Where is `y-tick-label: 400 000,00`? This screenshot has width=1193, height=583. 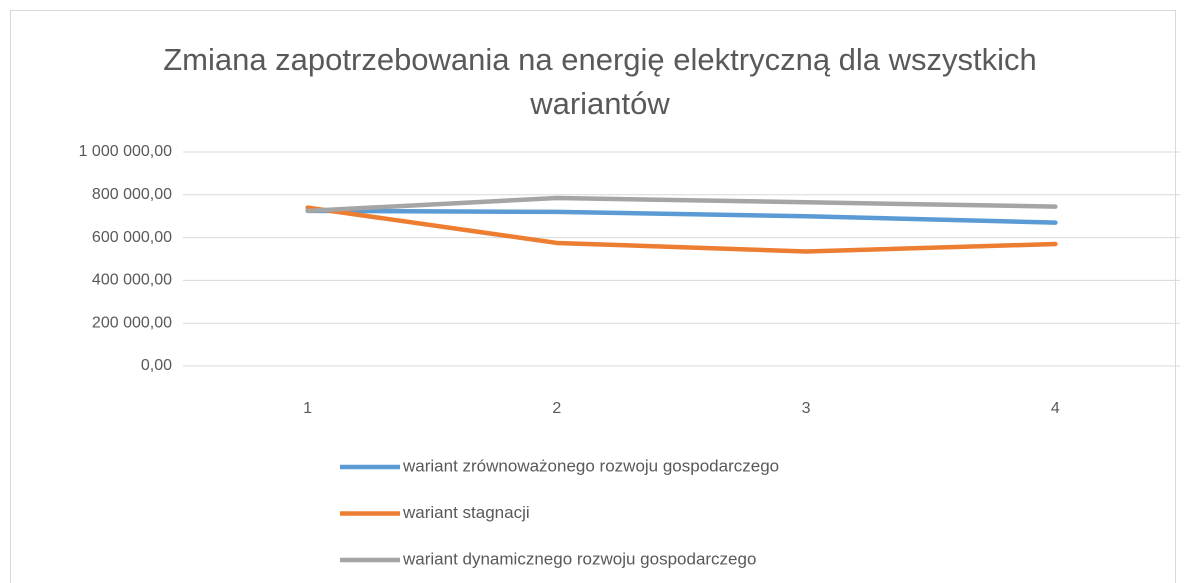 y-tick-label: 400 000,00 is located at coordinates (132, 280).